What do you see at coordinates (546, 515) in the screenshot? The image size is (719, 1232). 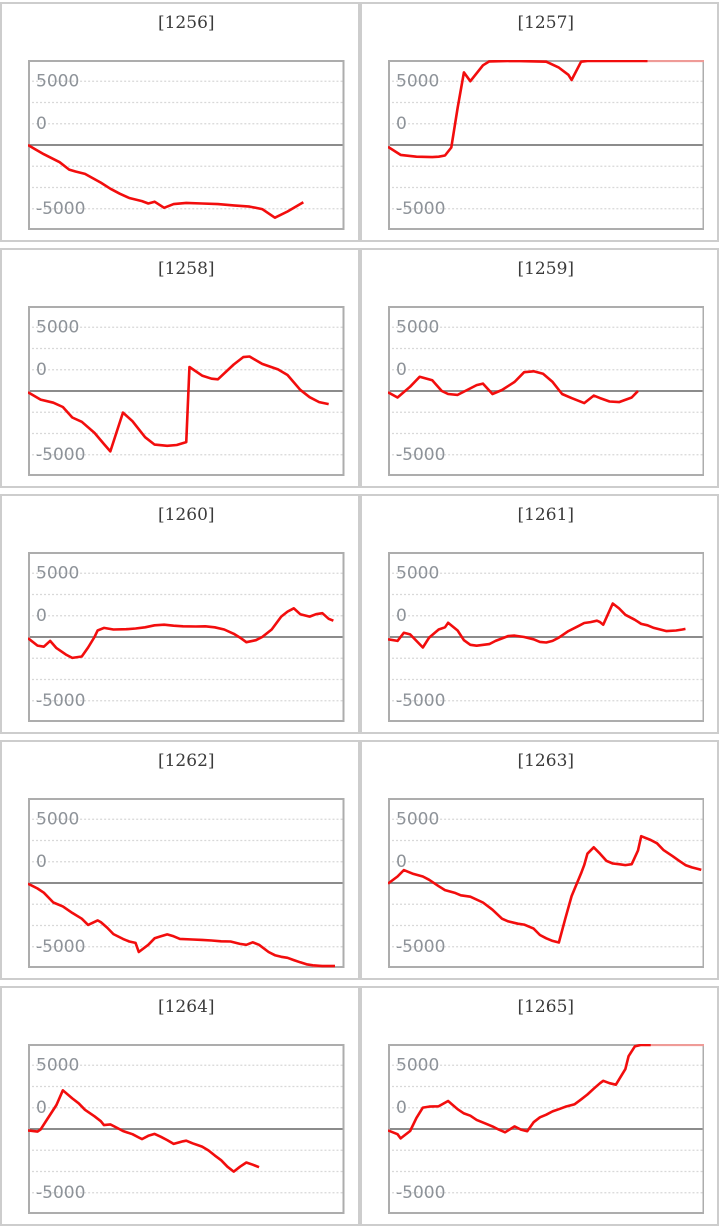 I see `chart-title: [1261]` at bounding box center [546, 515].